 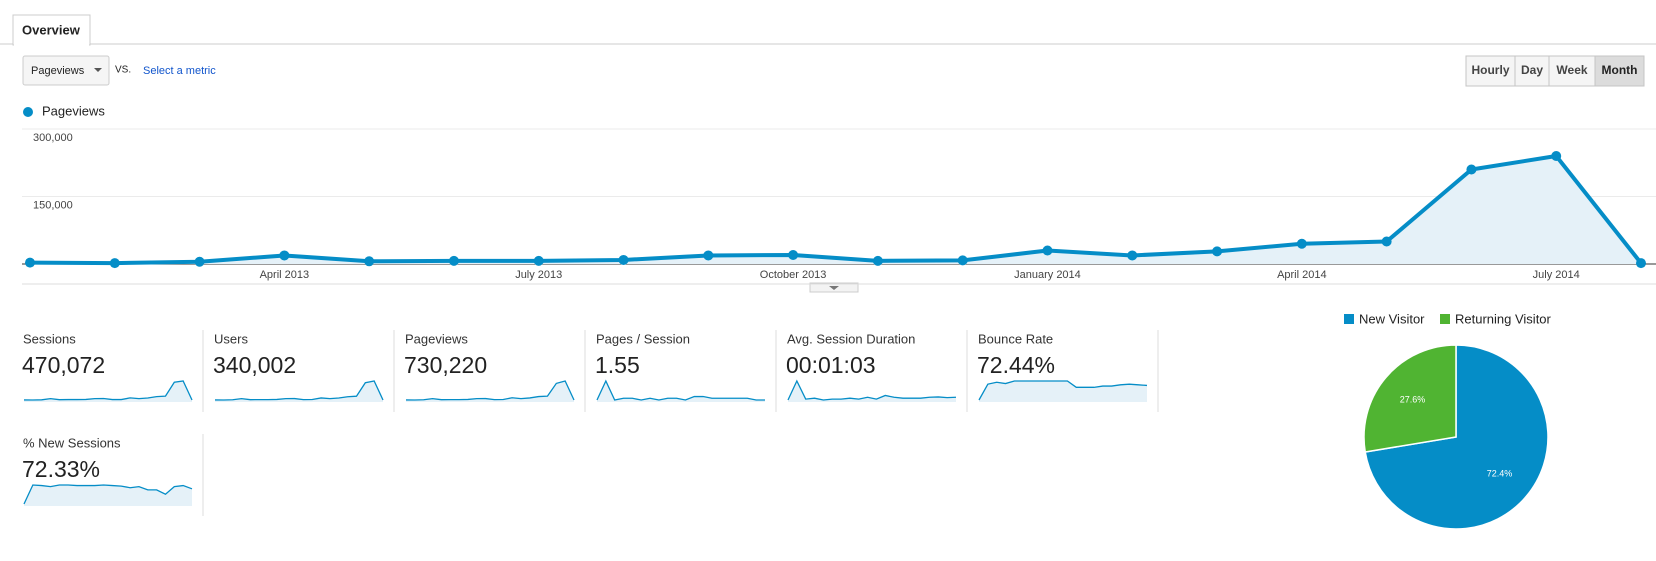 I want to click on scorecard-label: Pageviews, so click(x=436, y=338).